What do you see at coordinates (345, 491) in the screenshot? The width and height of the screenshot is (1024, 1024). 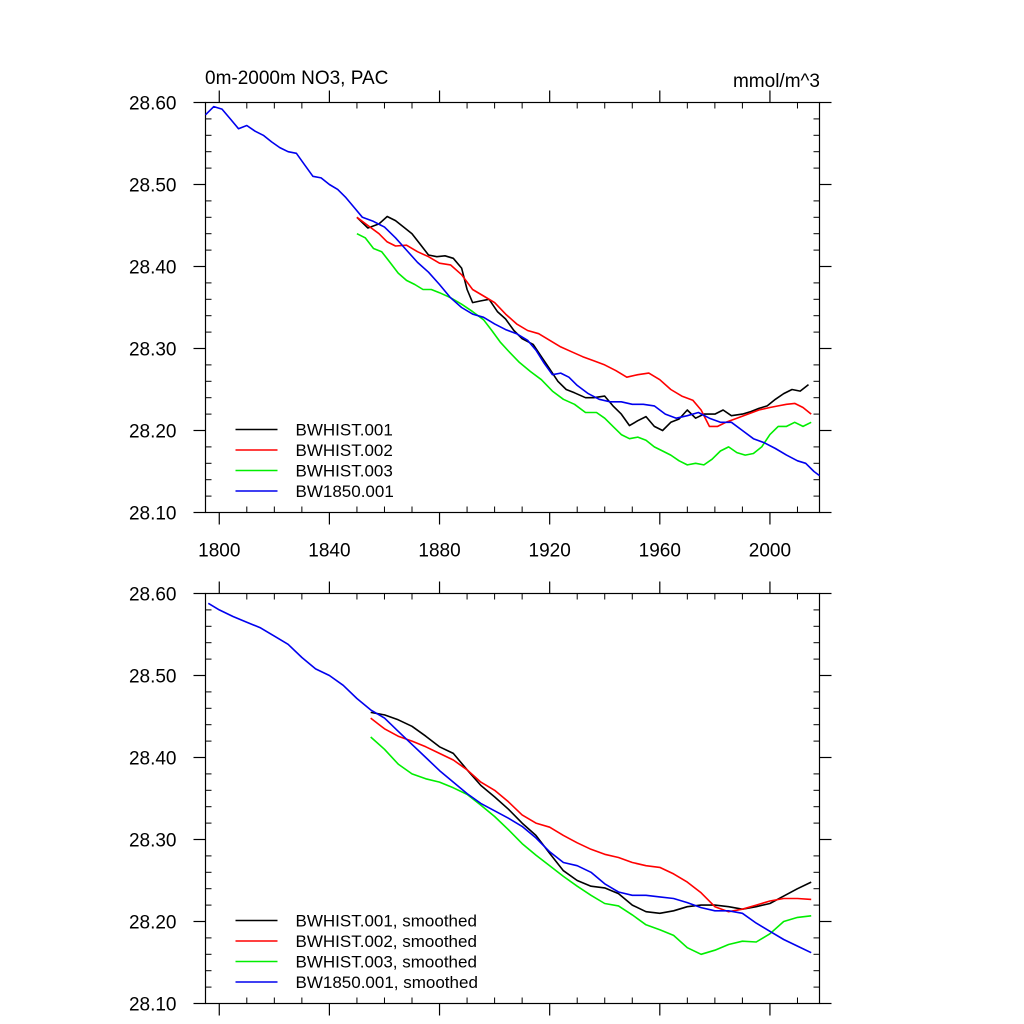 I see `legend-label: BW1850.001` at bounding box center [345, 491].